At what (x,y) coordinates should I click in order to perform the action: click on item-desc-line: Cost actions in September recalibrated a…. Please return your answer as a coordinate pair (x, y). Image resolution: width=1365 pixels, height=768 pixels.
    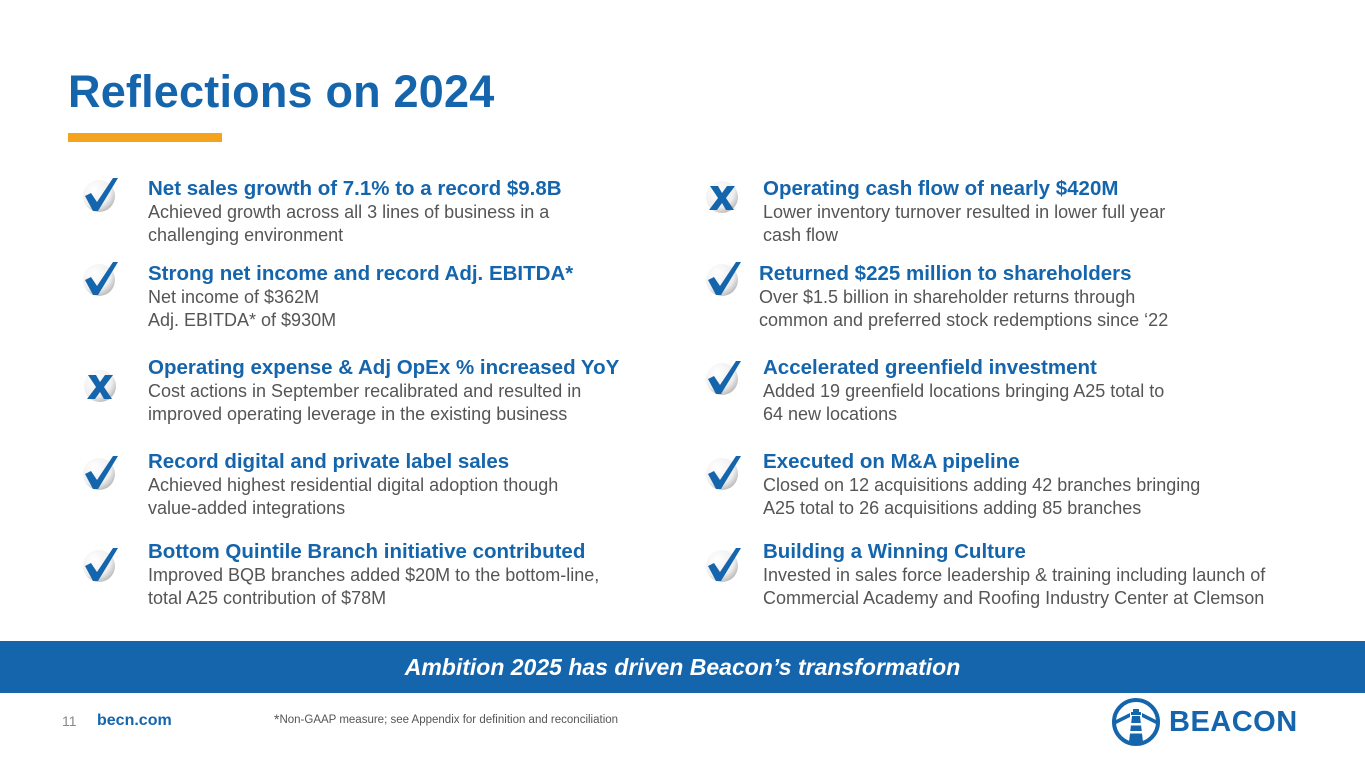
    Looking at the image, I should click on (365, 391).